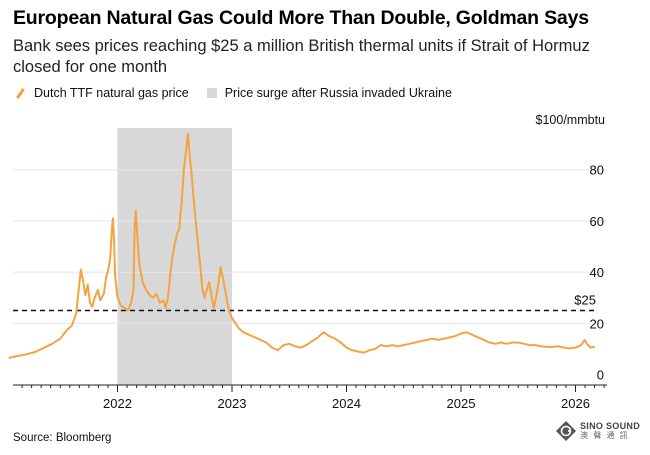 Image resolution: width=650 pixels, height=455 pixels. I want to click on x-ticks: 2022 2023 2024 2025 2026, so click(313, 398).